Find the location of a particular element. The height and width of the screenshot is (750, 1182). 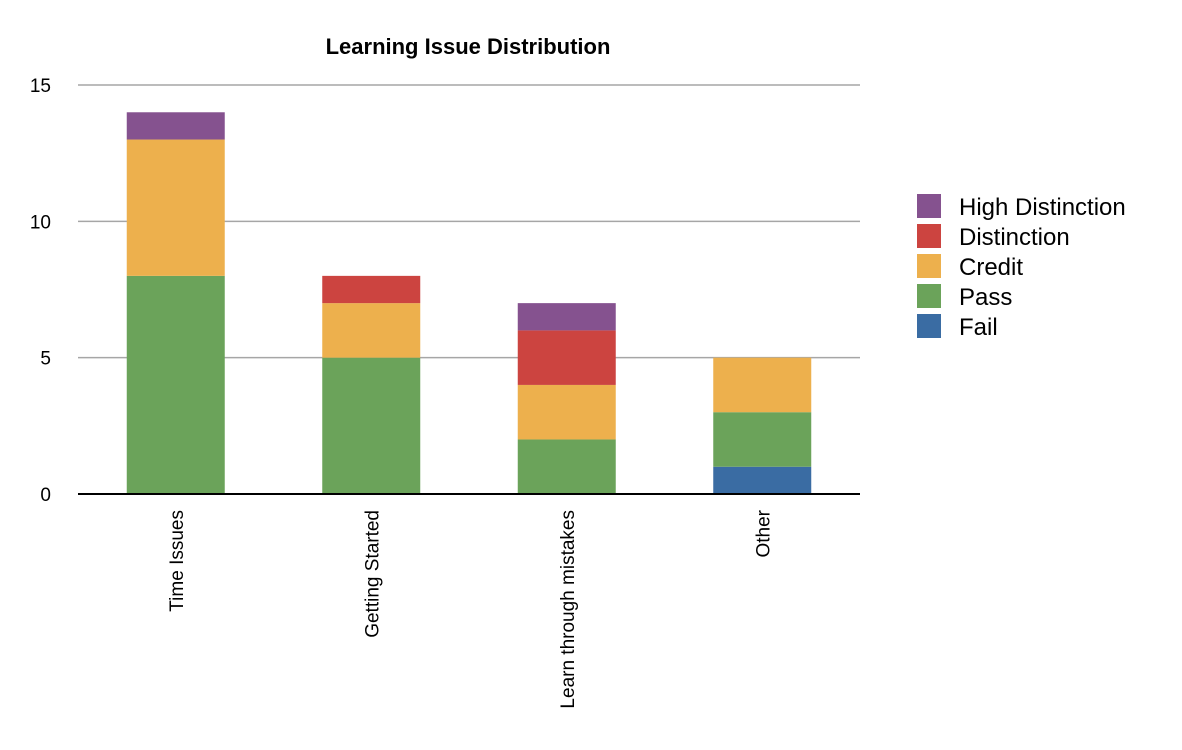

legend-item-high-distinction: High Distinction is located at coordinates (1021, 207).